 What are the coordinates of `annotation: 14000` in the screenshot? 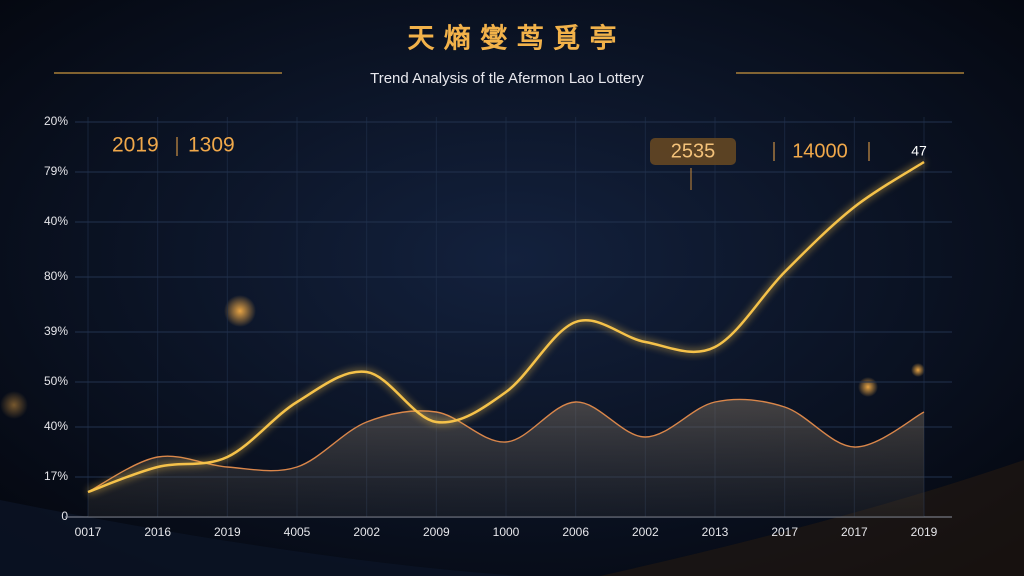 It's located at (820, 151).